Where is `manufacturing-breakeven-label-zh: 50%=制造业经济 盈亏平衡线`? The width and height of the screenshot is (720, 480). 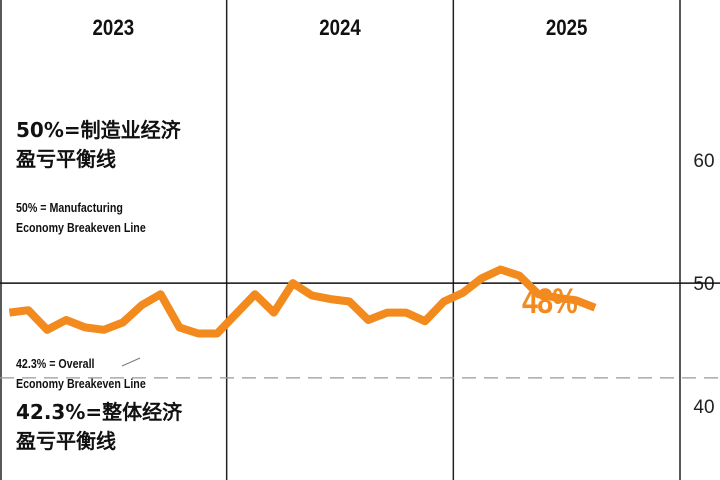 manufacturing-breakeven-label-zh: 50%=制造业经济 盈亏平衡线 is located at coordinates (98, 145).